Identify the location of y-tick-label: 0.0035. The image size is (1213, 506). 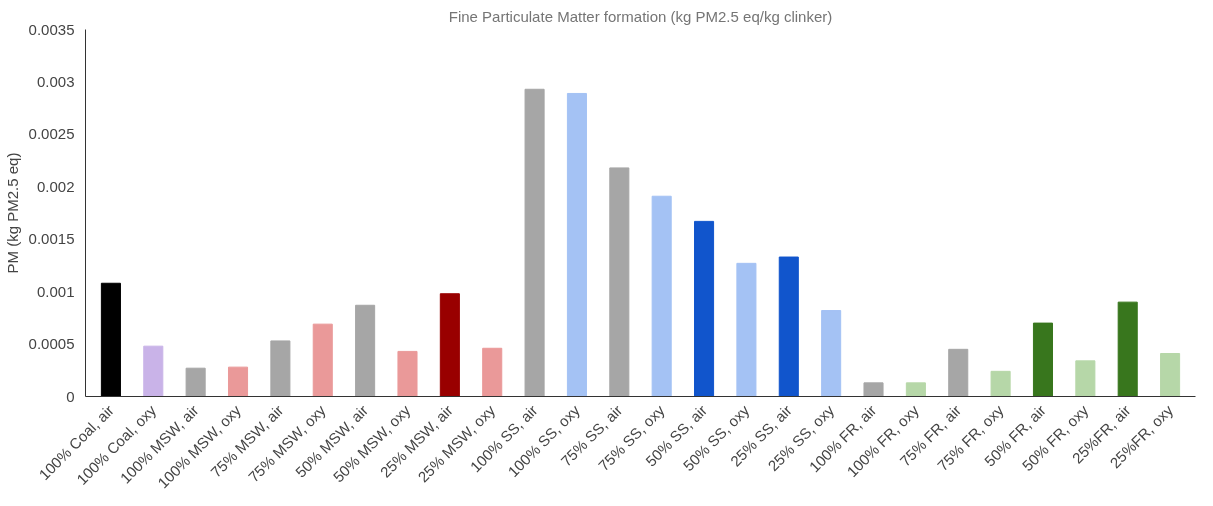
(51, 29).